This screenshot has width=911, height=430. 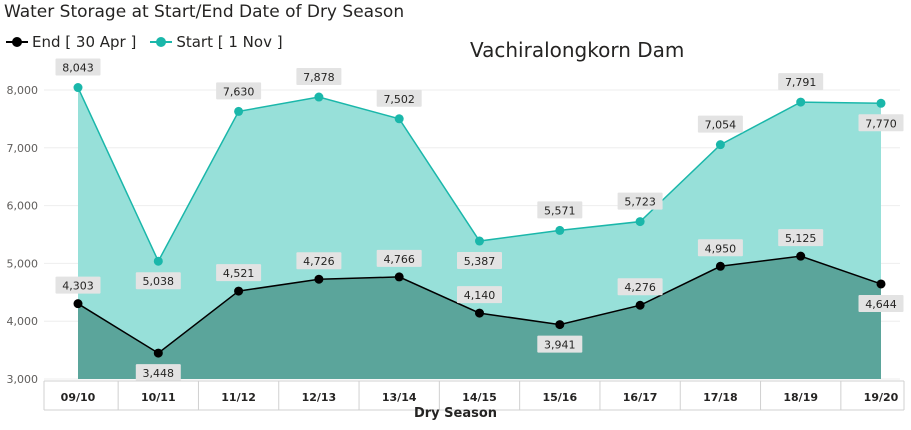 I want to click on legend: End [ 30 Apr ] Start [ 1 Nov ], so click(x=151, y=42).